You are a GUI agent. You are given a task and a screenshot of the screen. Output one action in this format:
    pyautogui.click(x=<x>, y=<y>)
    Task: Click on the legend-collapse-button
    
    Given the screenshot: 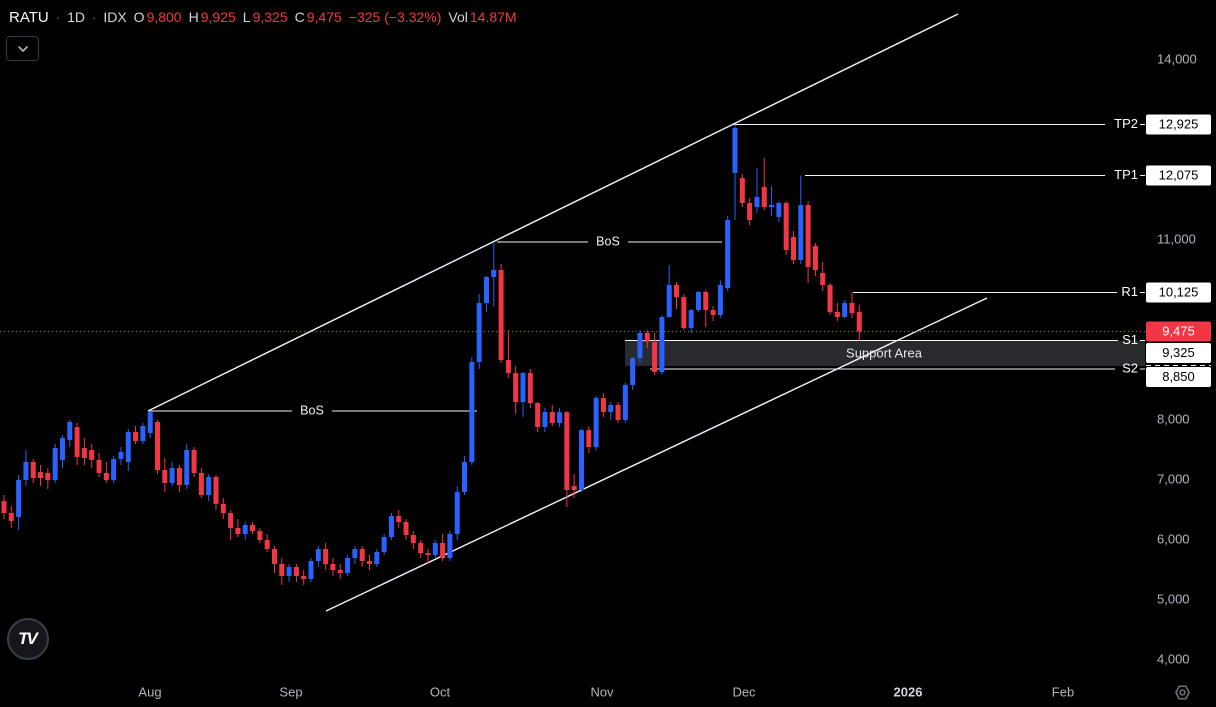 What is the action you would take?
    pyautogui.click(x=22, y=48)
    